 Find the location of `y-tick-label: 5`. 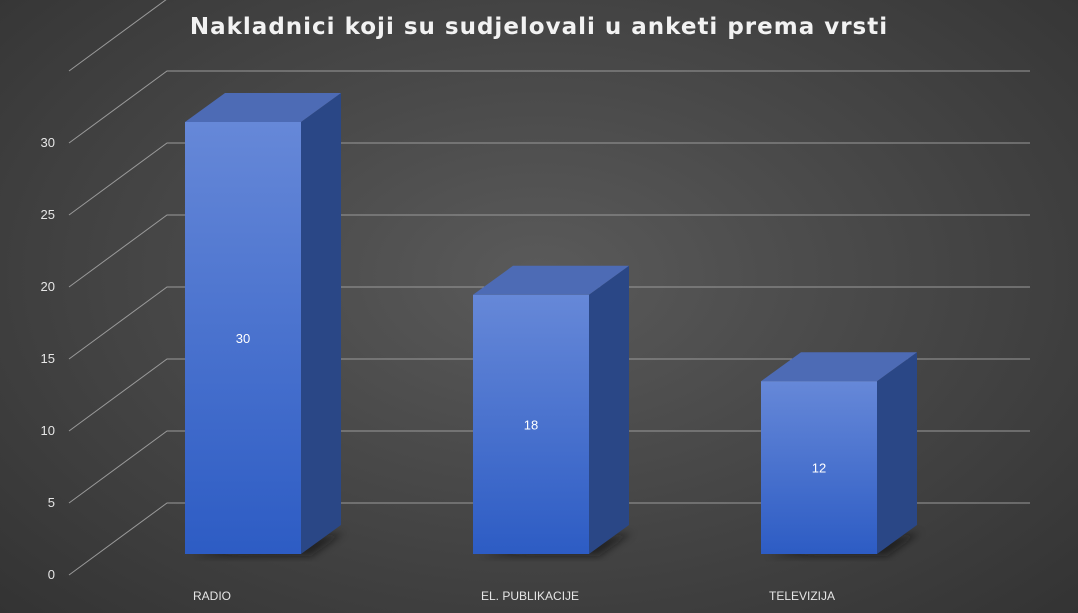

y-tick-label: 5 is located at coordinates (51, 502).